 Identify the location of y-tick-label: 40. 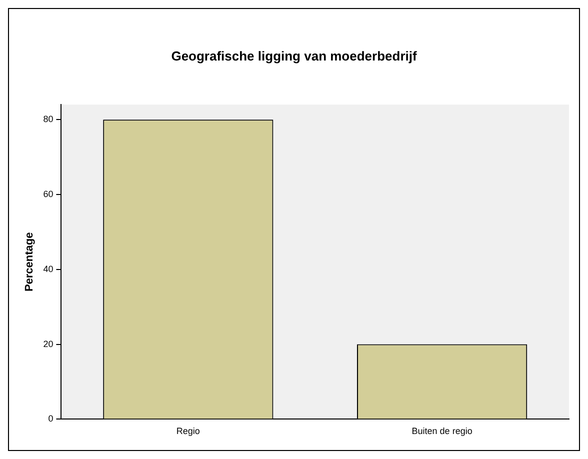
(48, 269).